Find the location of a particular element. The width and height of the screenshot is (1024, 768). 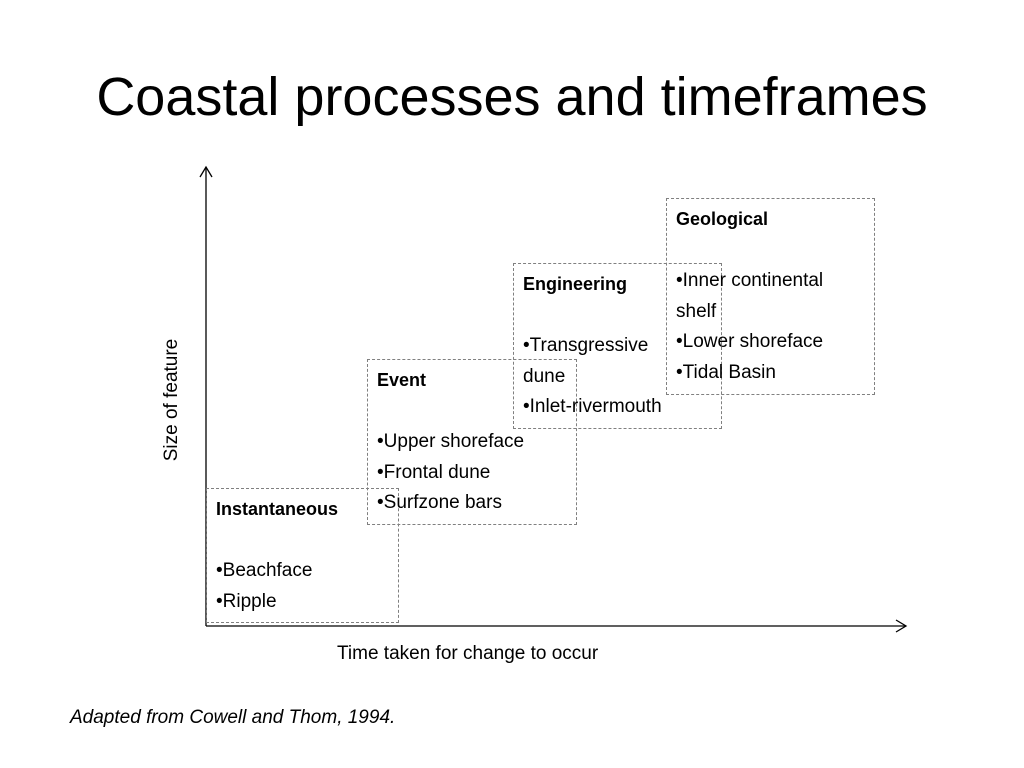

feature-list: Beachface Ripple is located at coordinates (302, 586).